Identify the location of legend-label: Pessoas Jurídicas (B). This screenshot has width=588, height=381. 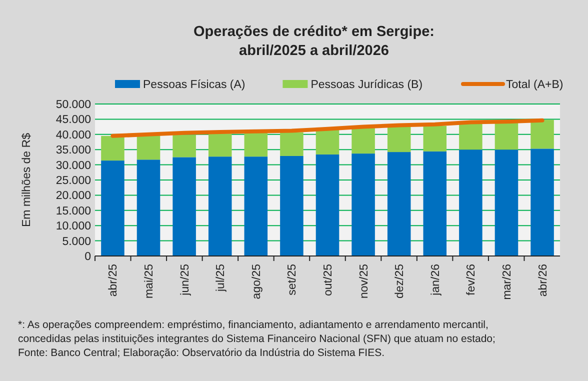
(366, 85).